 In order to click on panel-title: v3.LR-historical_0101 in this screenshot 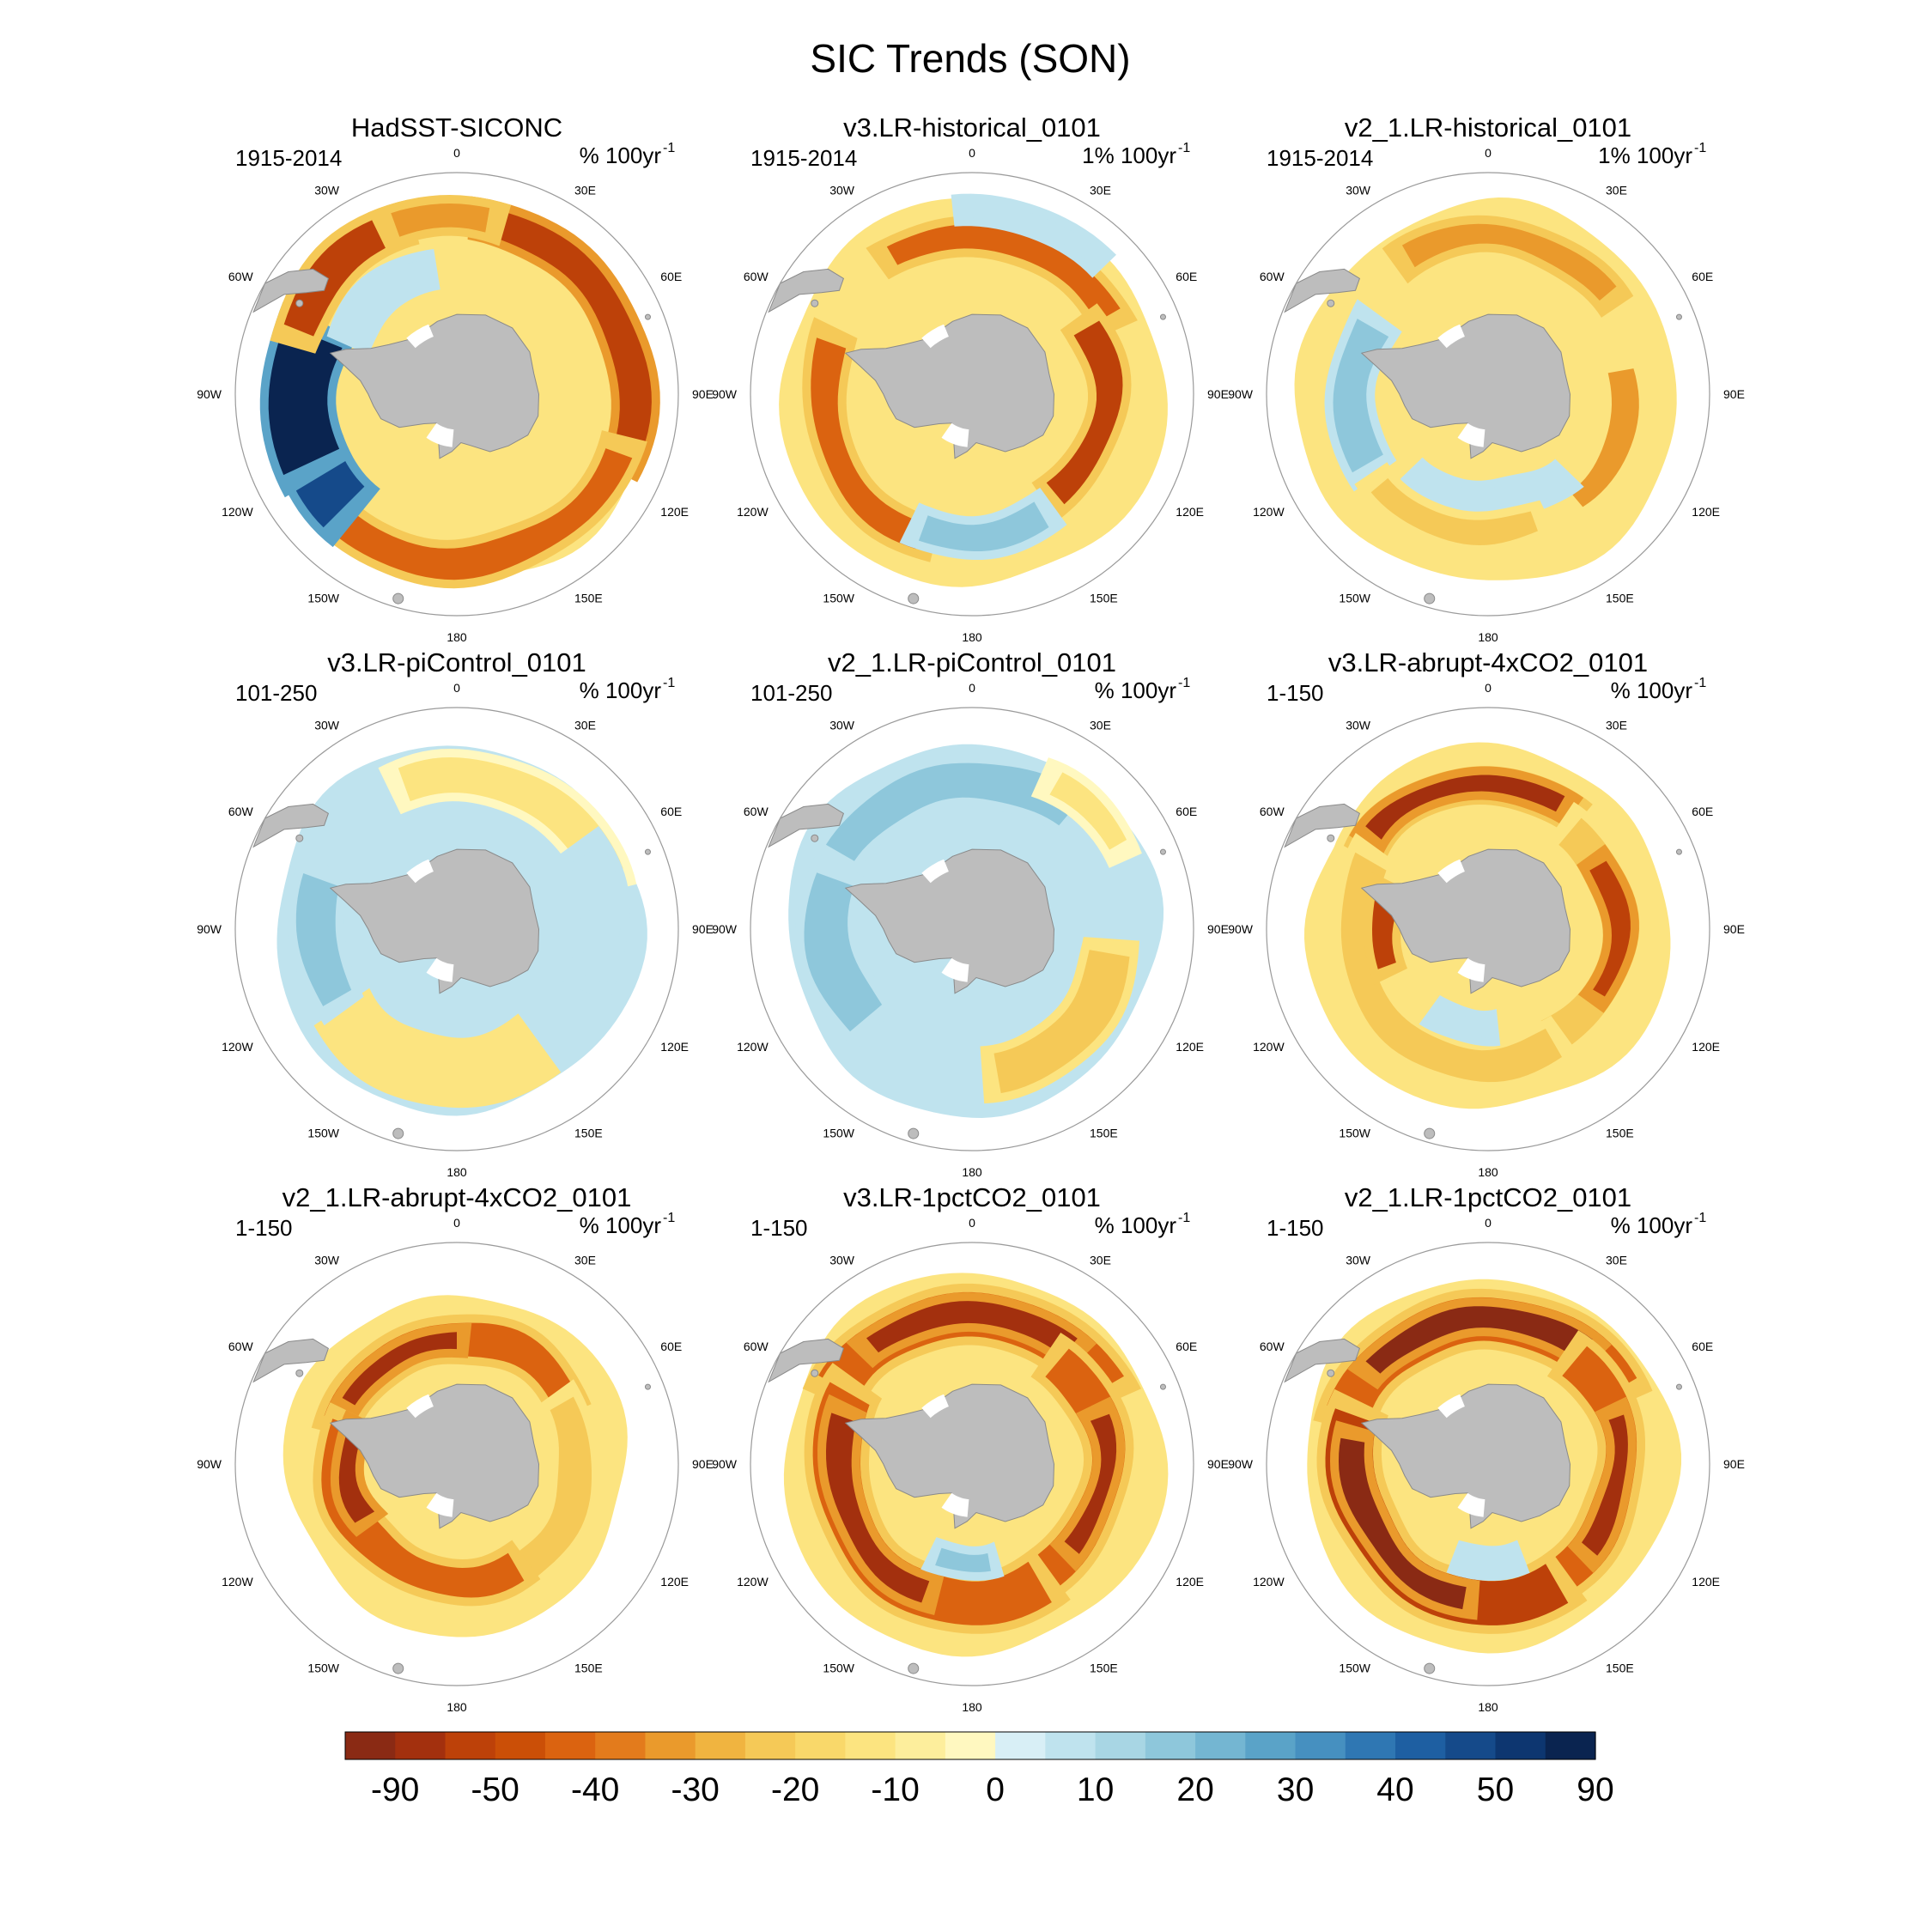, I will do `click(972, 128)`.